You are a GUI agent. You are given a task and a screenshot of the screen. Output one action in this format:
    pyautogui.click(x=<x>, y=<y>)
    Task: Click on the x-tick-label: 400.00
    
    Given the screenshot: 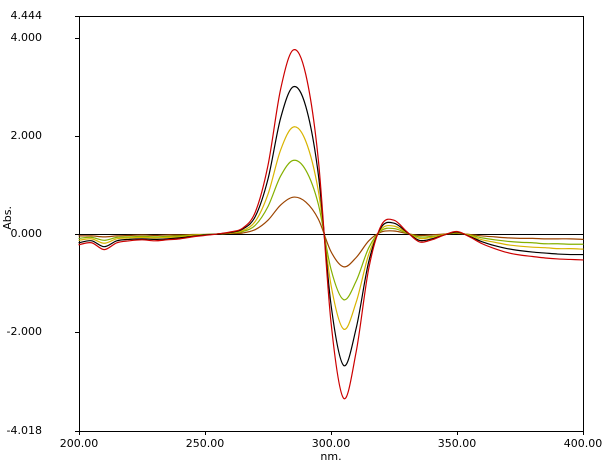 What is the action you would take?
    pyautogui.click(x=583, y=443)
    